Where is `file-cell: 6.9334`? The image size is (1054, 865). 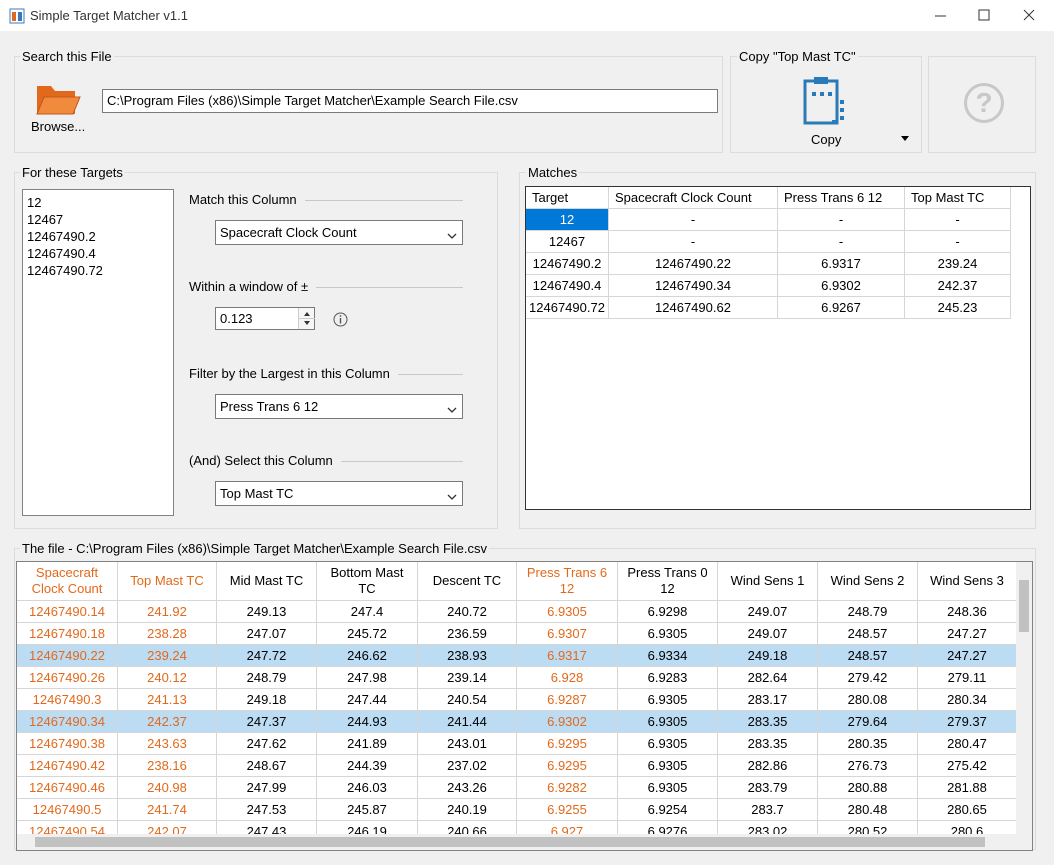
file-cell: 6.9334 is located at coordinates (668, 656).